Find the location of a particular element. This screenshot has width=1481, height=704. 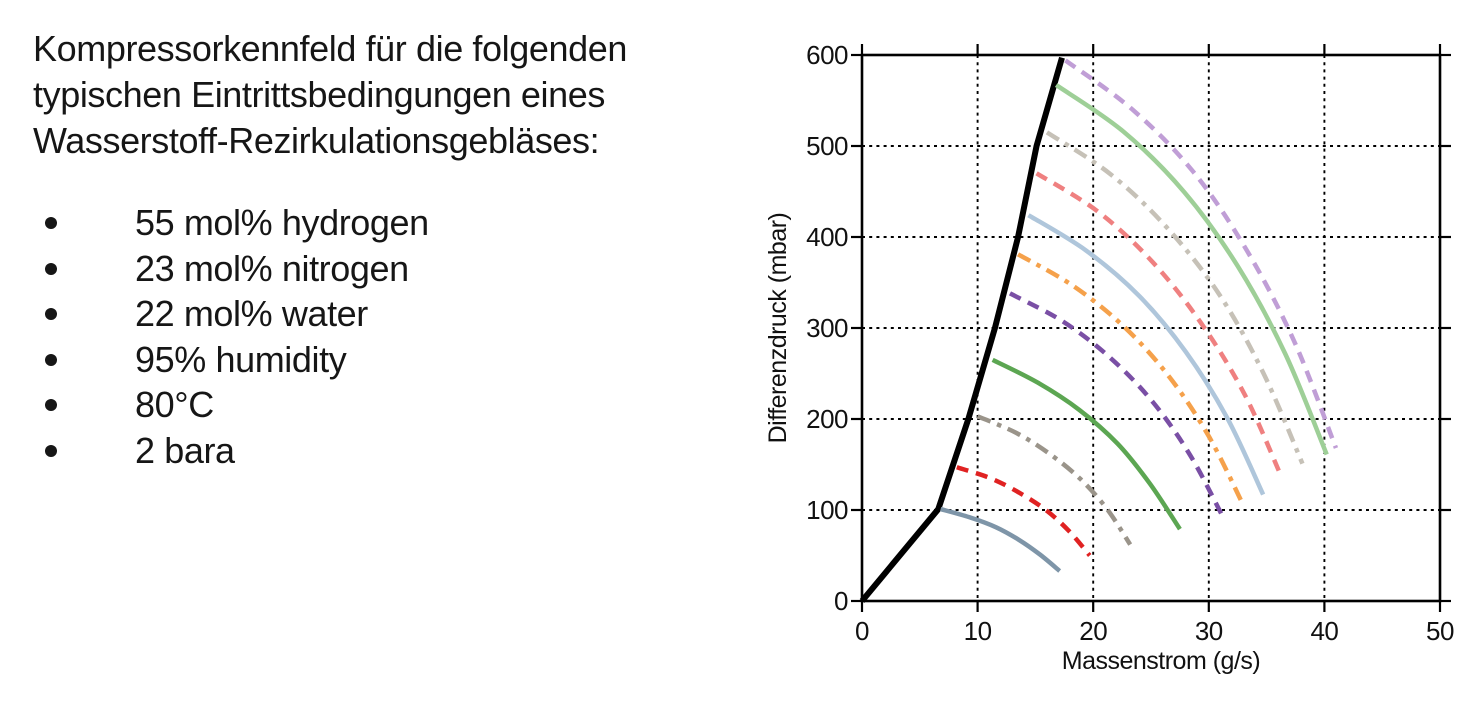

y-tick-label-0: 0 is located at coordinates (841, 601).